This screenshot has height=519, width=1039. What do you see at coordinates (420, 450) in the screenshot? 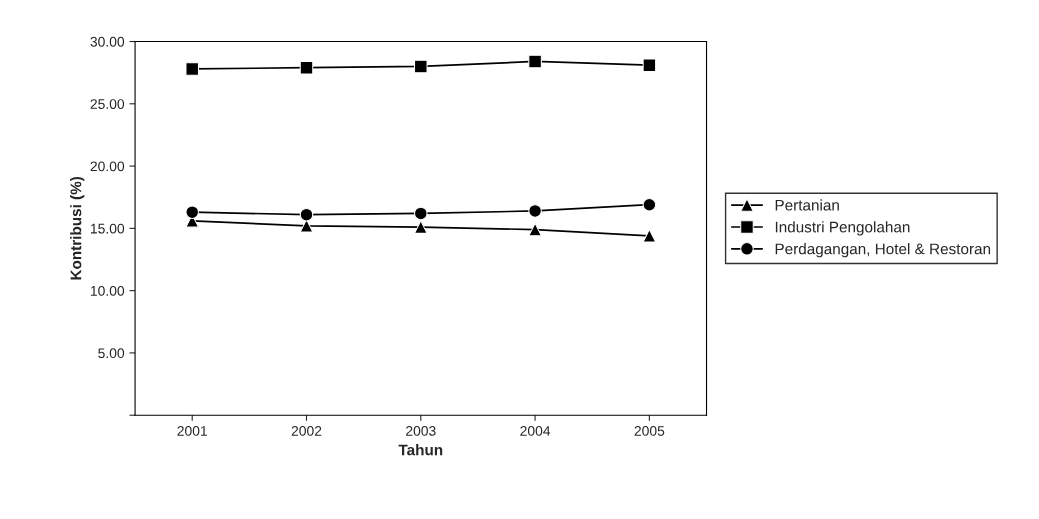
I see `x-axis-title: Tahun` at bounding box center [420, 450].